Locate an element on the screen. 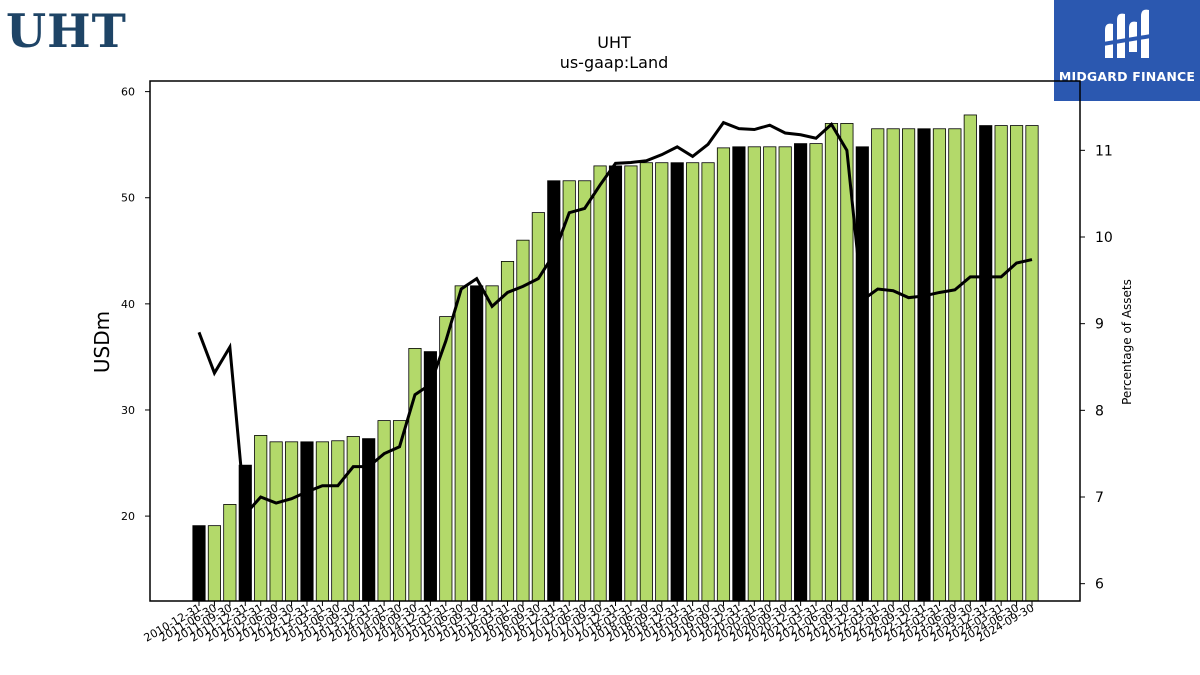  chart-subtitle: us-gaap:Land is located at coordinates (614, 62).